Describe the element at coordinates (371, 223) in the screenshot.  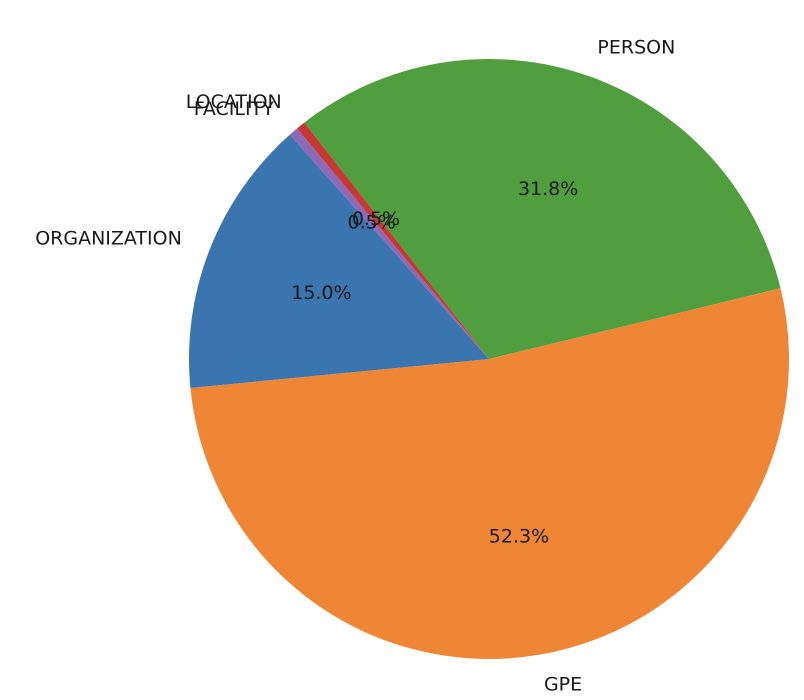
I see `slice-percent-facility: 0.5%` at that location.